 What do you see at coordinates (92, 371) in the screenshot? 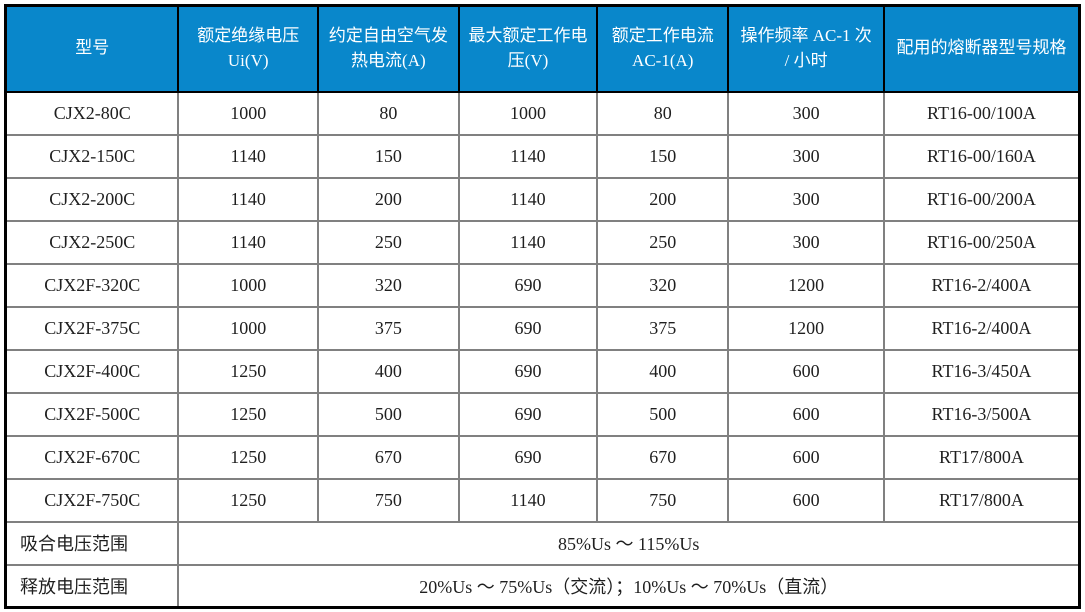
I see `model-cell: CJX2F-400C` at bounding box center [92, 371].